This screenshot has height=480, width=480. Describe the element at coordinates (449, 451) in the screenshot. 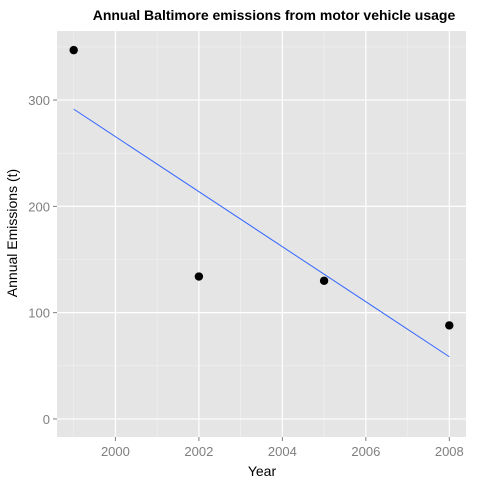

I see `x-tick-label: 2008` at that location.